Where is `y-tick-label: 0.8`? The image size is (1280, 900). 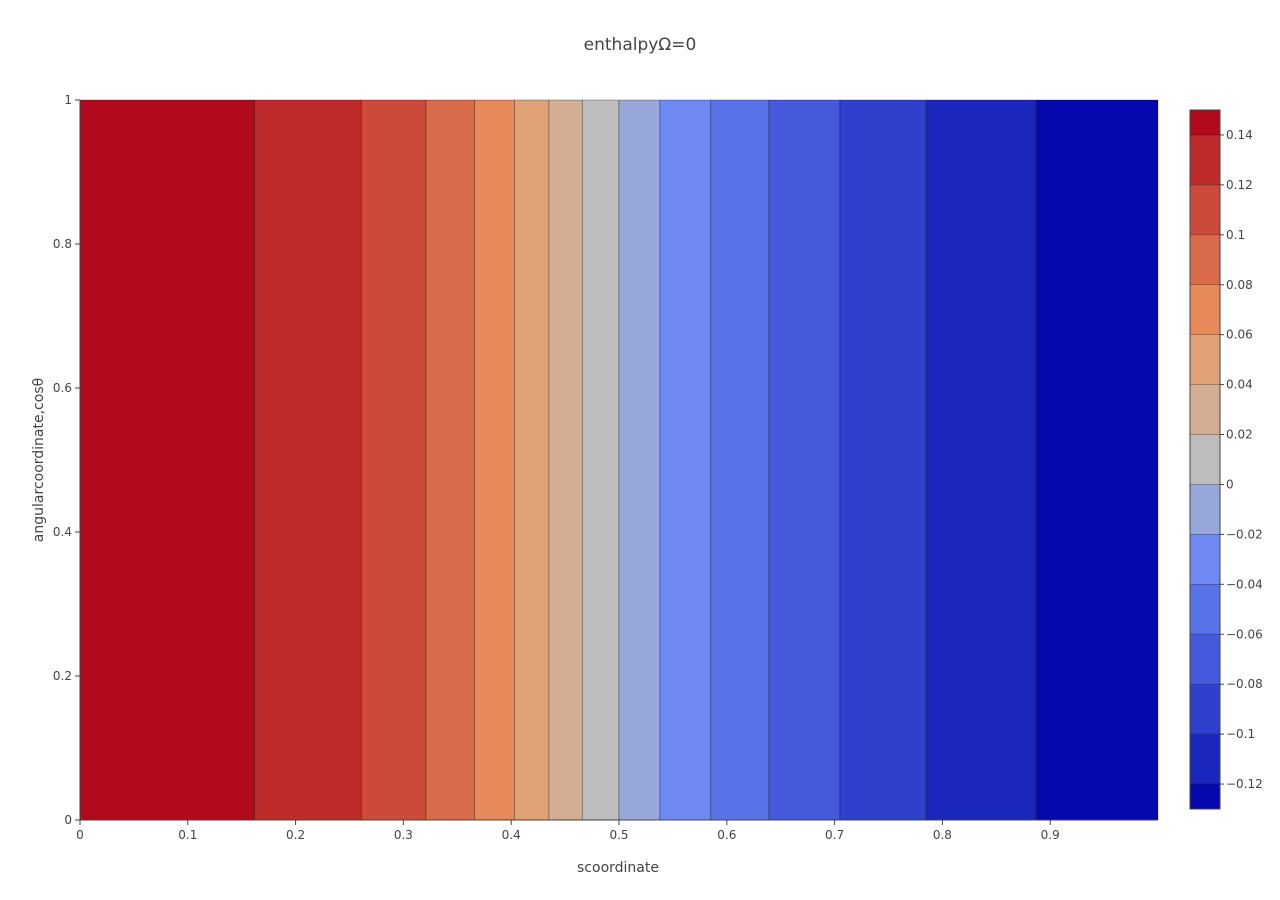 y-tick-label: 0.8 is located at coordinates (62, 244).